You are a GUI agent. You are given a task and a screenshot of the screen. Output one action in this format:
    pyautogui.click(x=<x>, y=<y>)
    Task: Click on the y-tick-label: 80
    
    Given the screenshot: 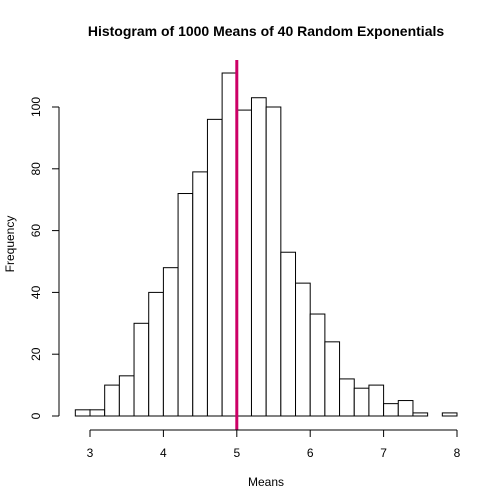 What is the action you would take?
    pyautogui.click(x=36, y=169)
    